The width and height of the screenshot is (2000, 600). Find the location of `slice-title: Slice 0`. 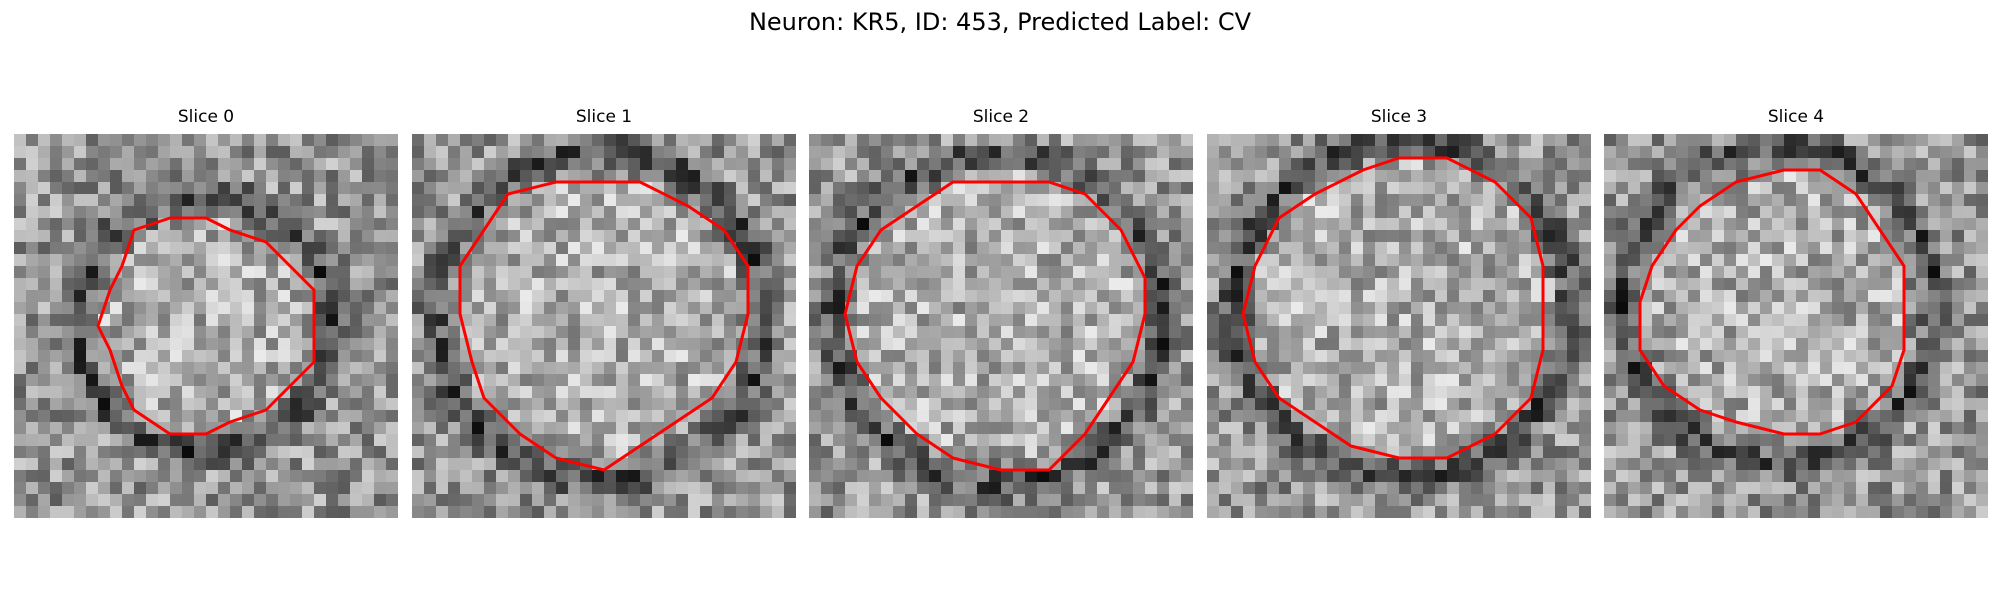

slice-title: Slice 0 is located at coordinates (206, 117).